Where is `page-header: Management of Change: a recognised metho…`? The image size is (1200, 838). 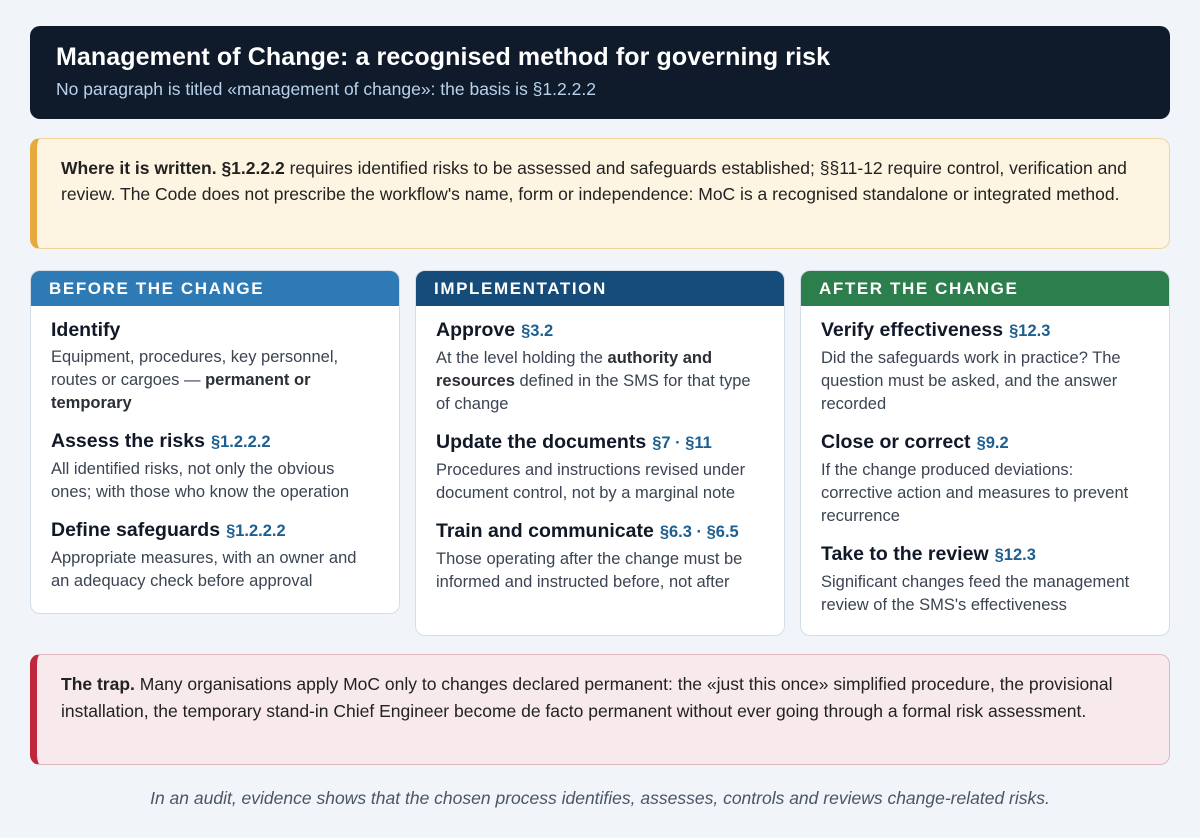
page-header: Management of Change: a recognised metho… is located at coordinates (600, 72).